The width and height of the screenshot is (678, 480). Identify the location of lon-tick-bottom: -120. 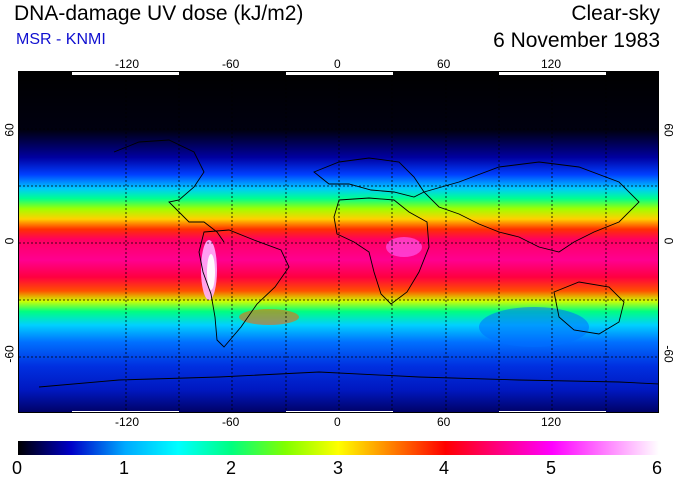
(127, 422).